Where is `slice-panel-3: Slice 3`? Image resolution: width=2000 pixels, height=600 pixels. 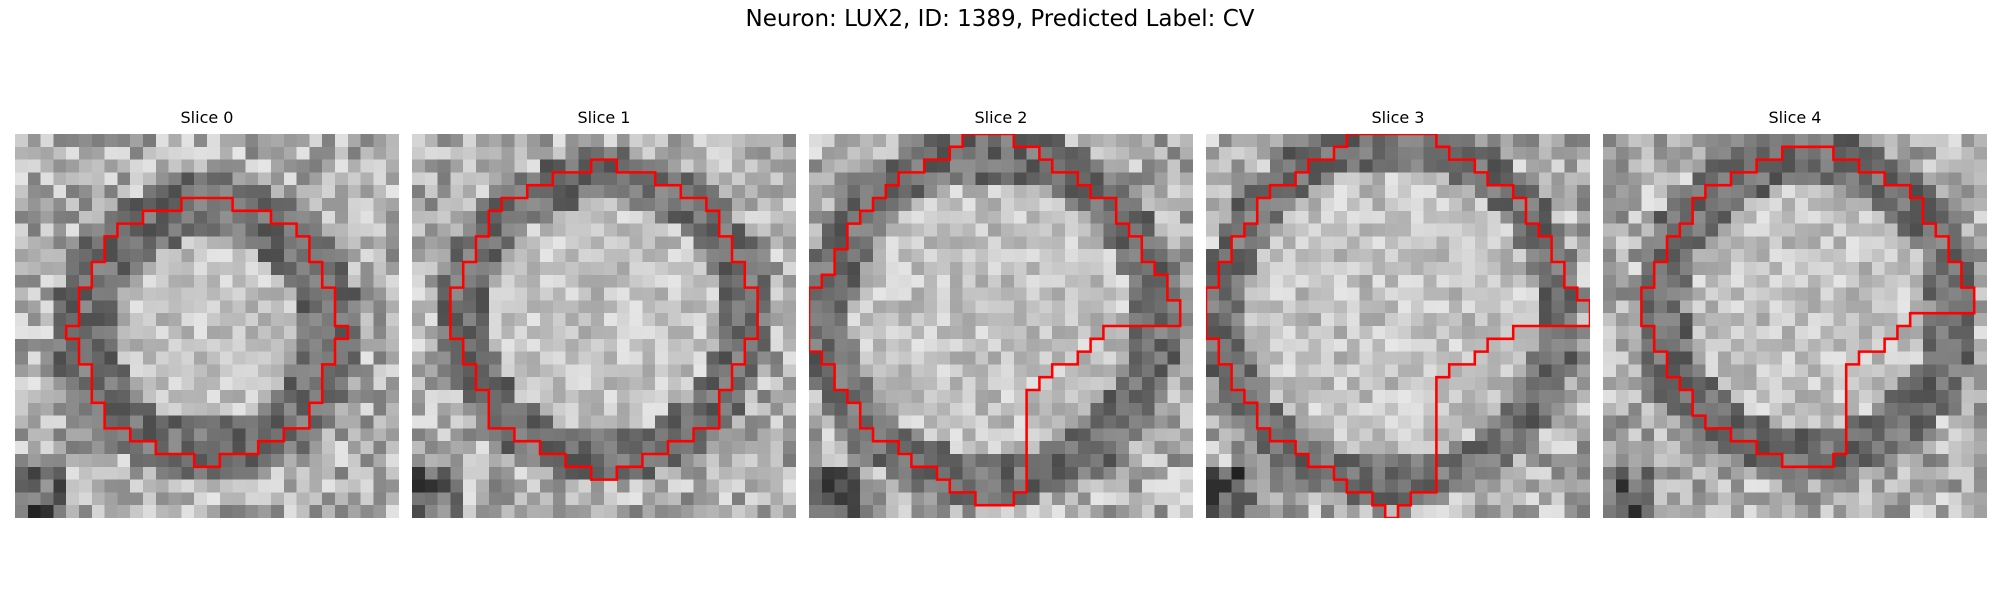
slice-panel-3: Slice 3 is located at coordinates (1398, 118).